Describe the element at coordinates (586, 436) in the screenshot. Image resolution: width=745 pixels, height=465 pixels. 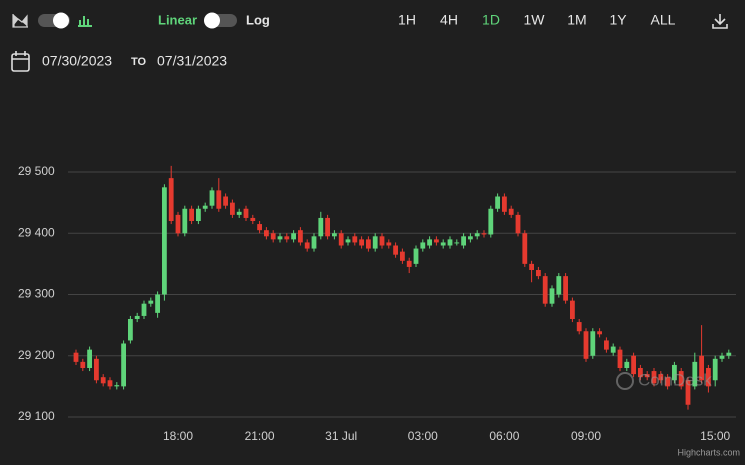
I see `x-tick-label: 09:00` at that location.